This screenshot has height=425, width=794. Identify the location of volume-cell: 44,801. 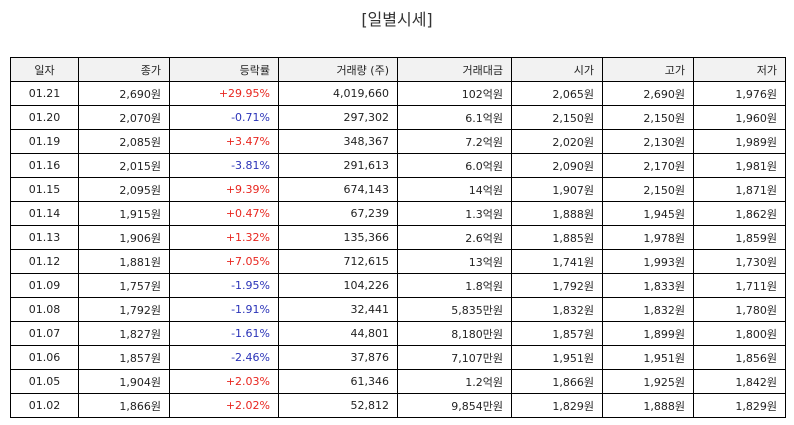
(338, 333).